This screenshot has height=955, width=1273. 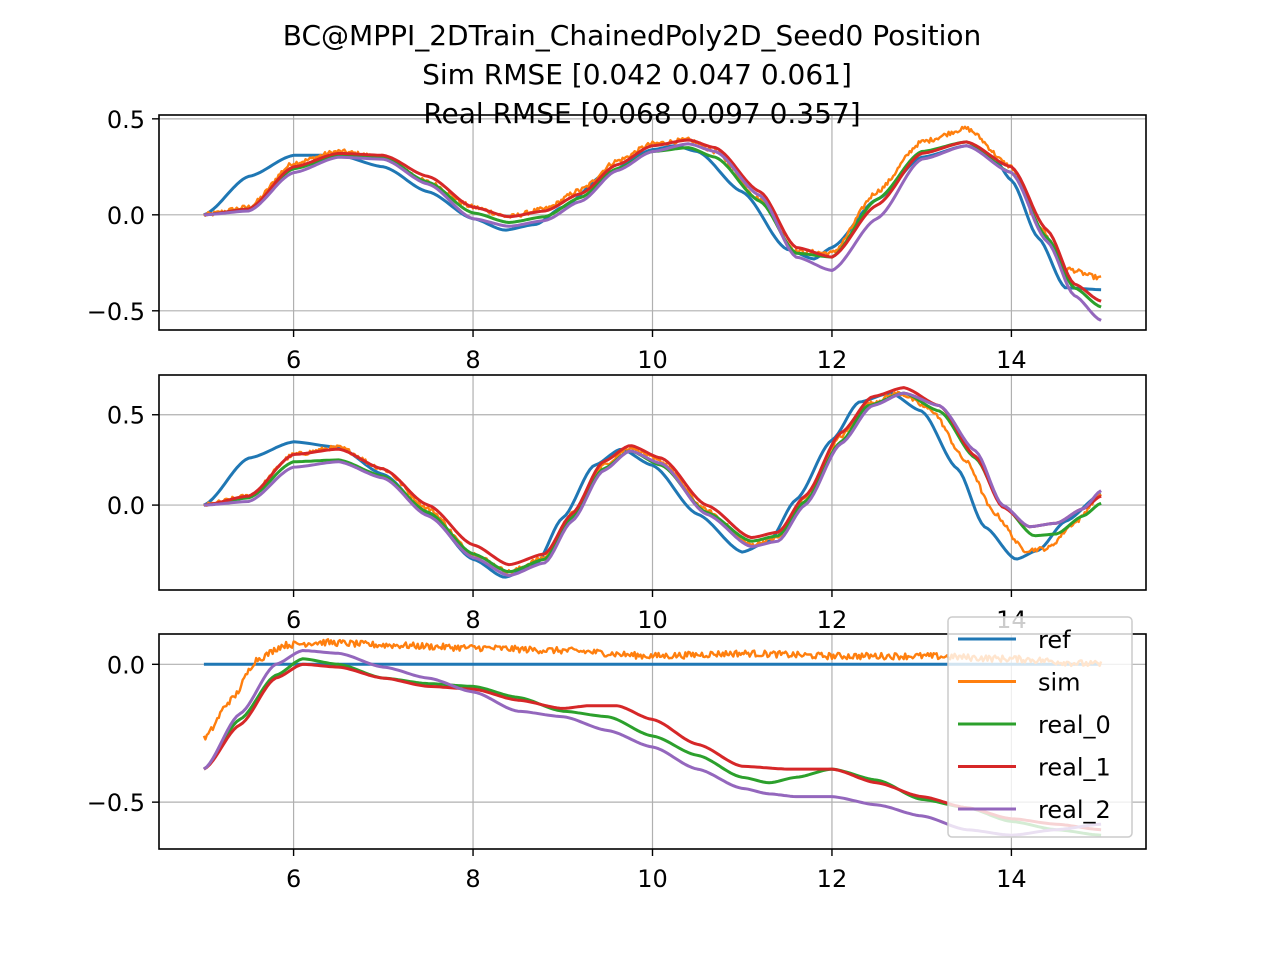 I want to click on legend-box, so click(x=1040, y=727).